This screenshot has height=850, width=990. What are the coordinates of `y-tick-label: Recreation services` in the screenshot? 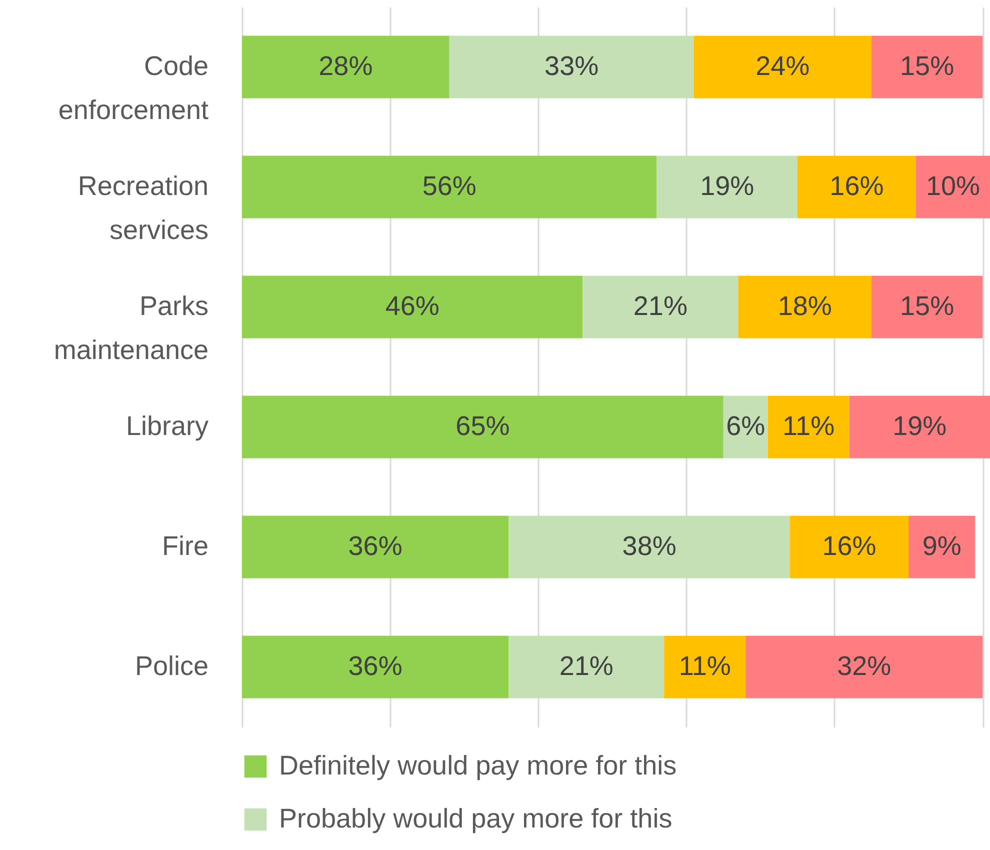 It's located at (143, 208).